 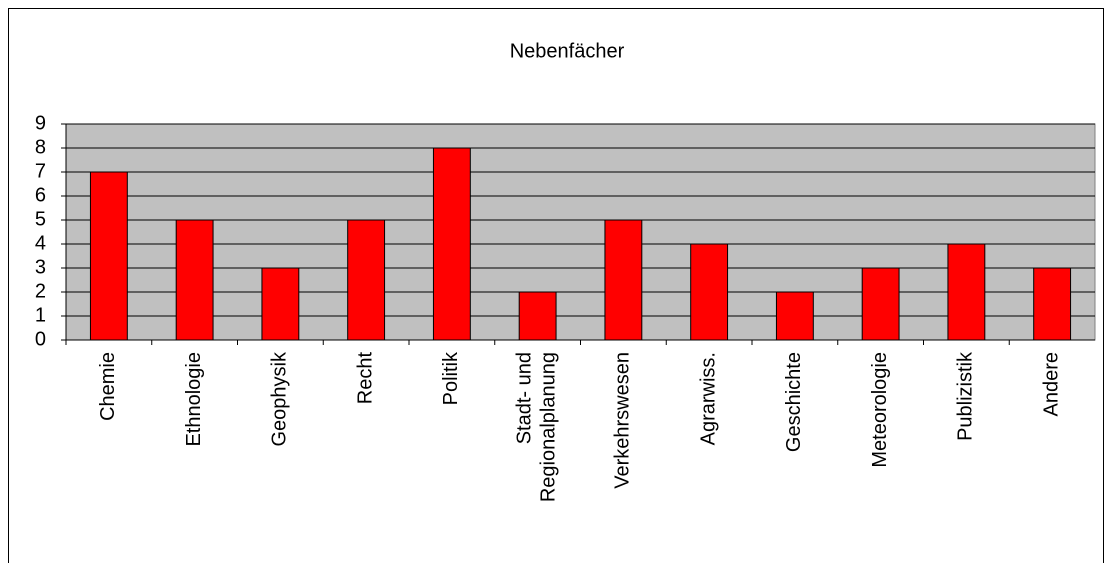 What do you see at coordinates (451, 378) in the screenshot?
I see `x-tick-label: Politik` at bounding box center [451, 378].